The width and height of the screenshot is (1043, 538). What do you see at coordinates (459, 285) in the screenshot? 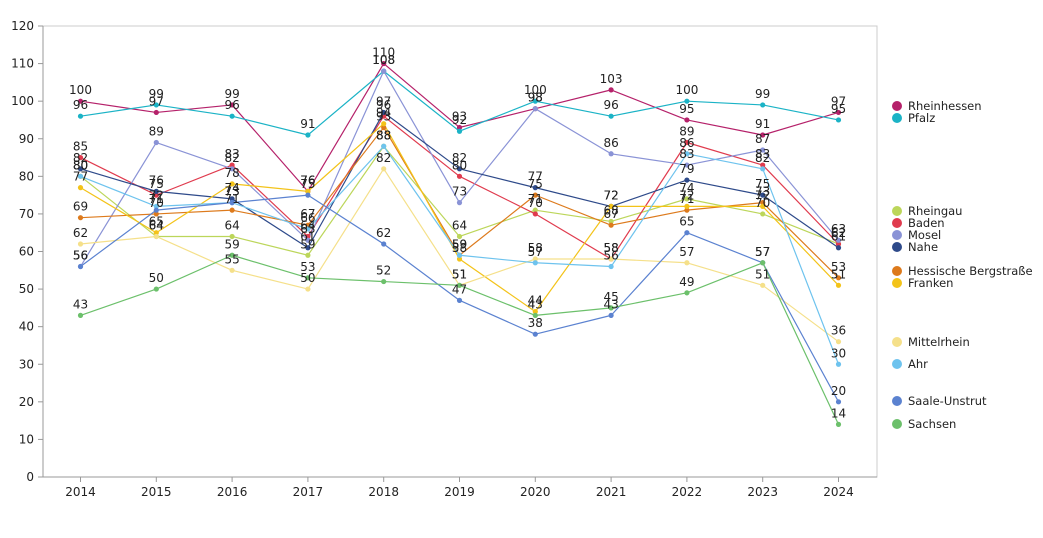
I see `point-sachsen-2019` at bounding box center [459, 285].